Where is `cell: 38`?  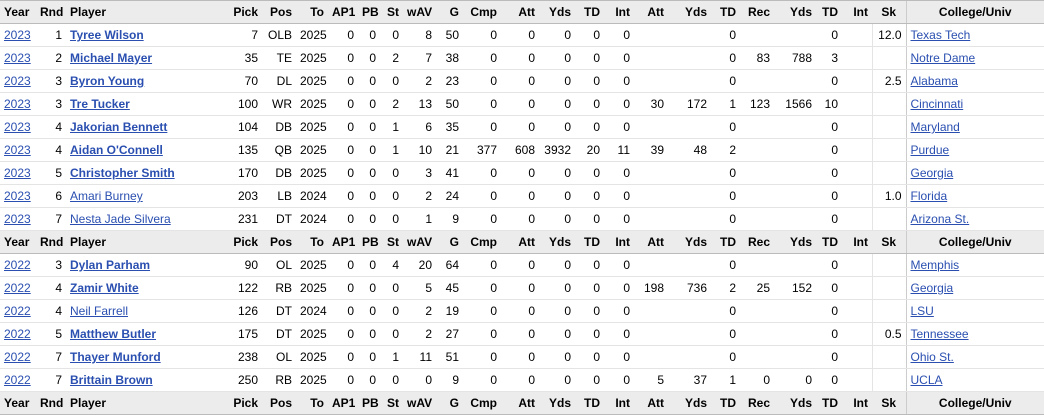 cell: 38 is located at coordinates (449, 58).